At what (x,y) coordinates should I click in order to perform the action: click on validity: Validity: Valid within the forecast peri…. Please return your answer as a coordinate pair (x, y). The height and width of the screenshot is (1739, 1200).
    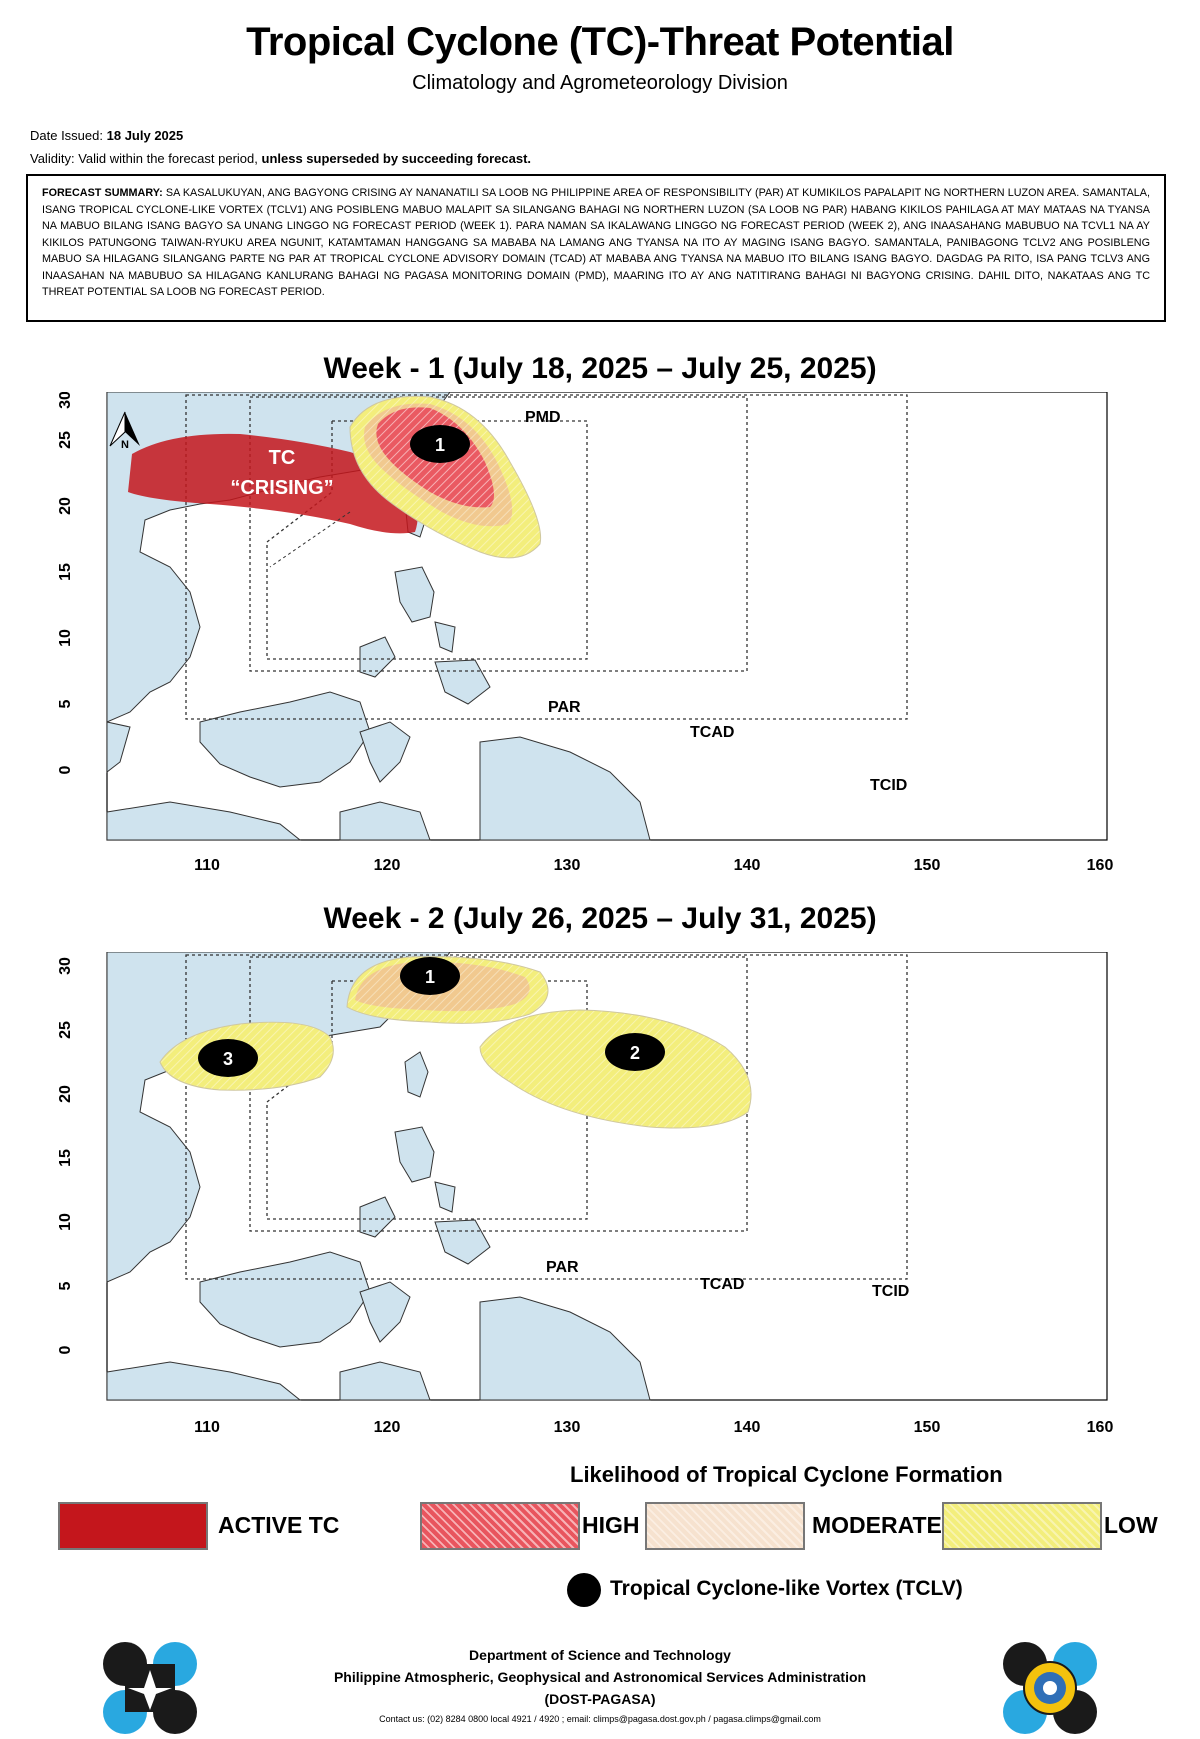
    Looking at the image, I should click on (280, 158).